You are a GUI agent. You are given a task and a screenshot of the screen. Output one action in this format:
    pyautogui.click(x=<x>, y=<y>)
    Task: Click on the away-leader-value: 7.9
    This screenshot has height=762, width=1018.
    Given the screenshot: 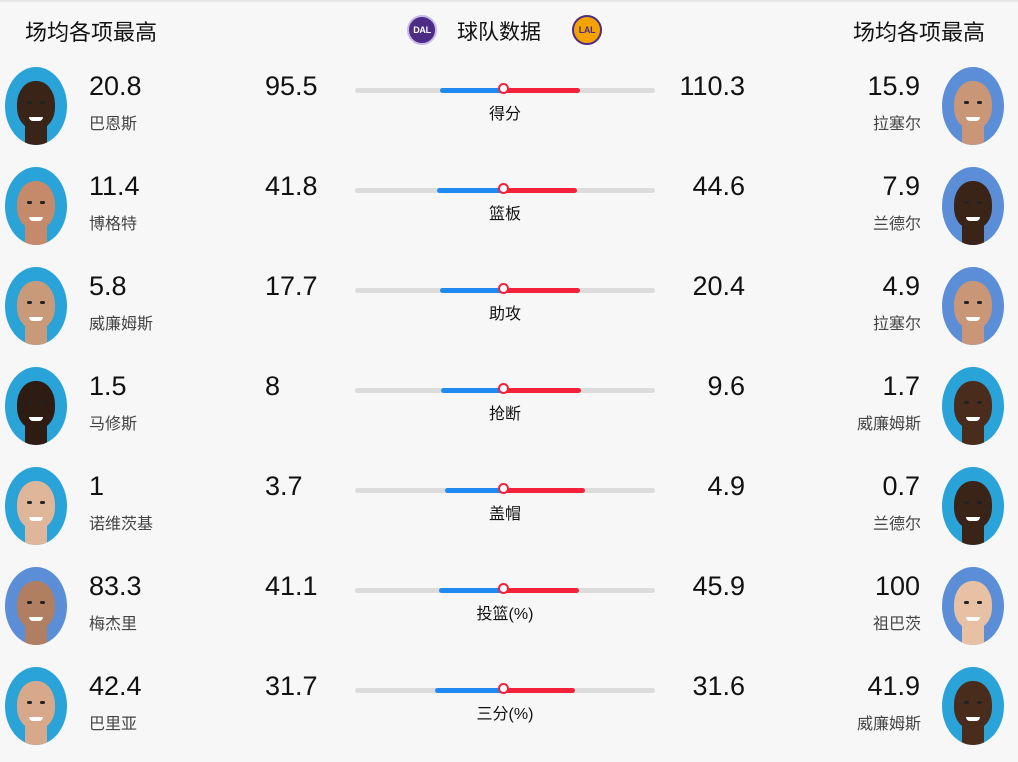 What is the action you would take?
    pyautogui.click(x=901, y=186)
    